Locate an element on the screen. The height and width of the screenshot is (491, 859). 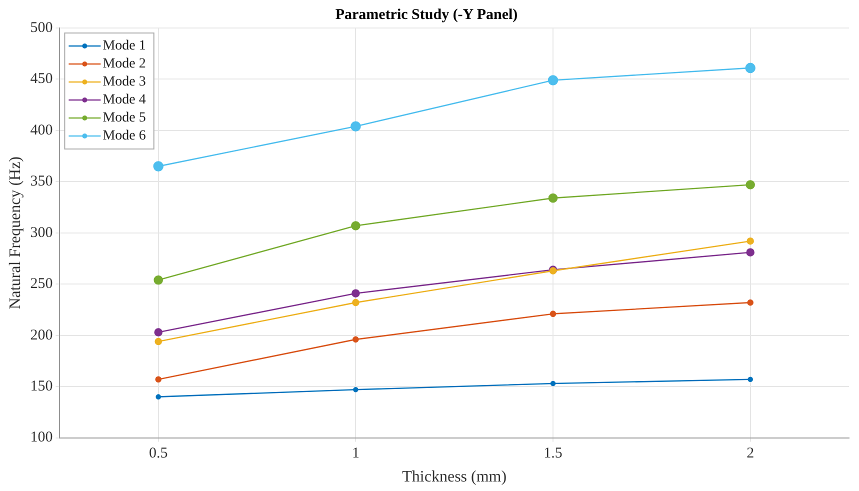
y-tick-label: 200 is located at coordinates (41, 335).